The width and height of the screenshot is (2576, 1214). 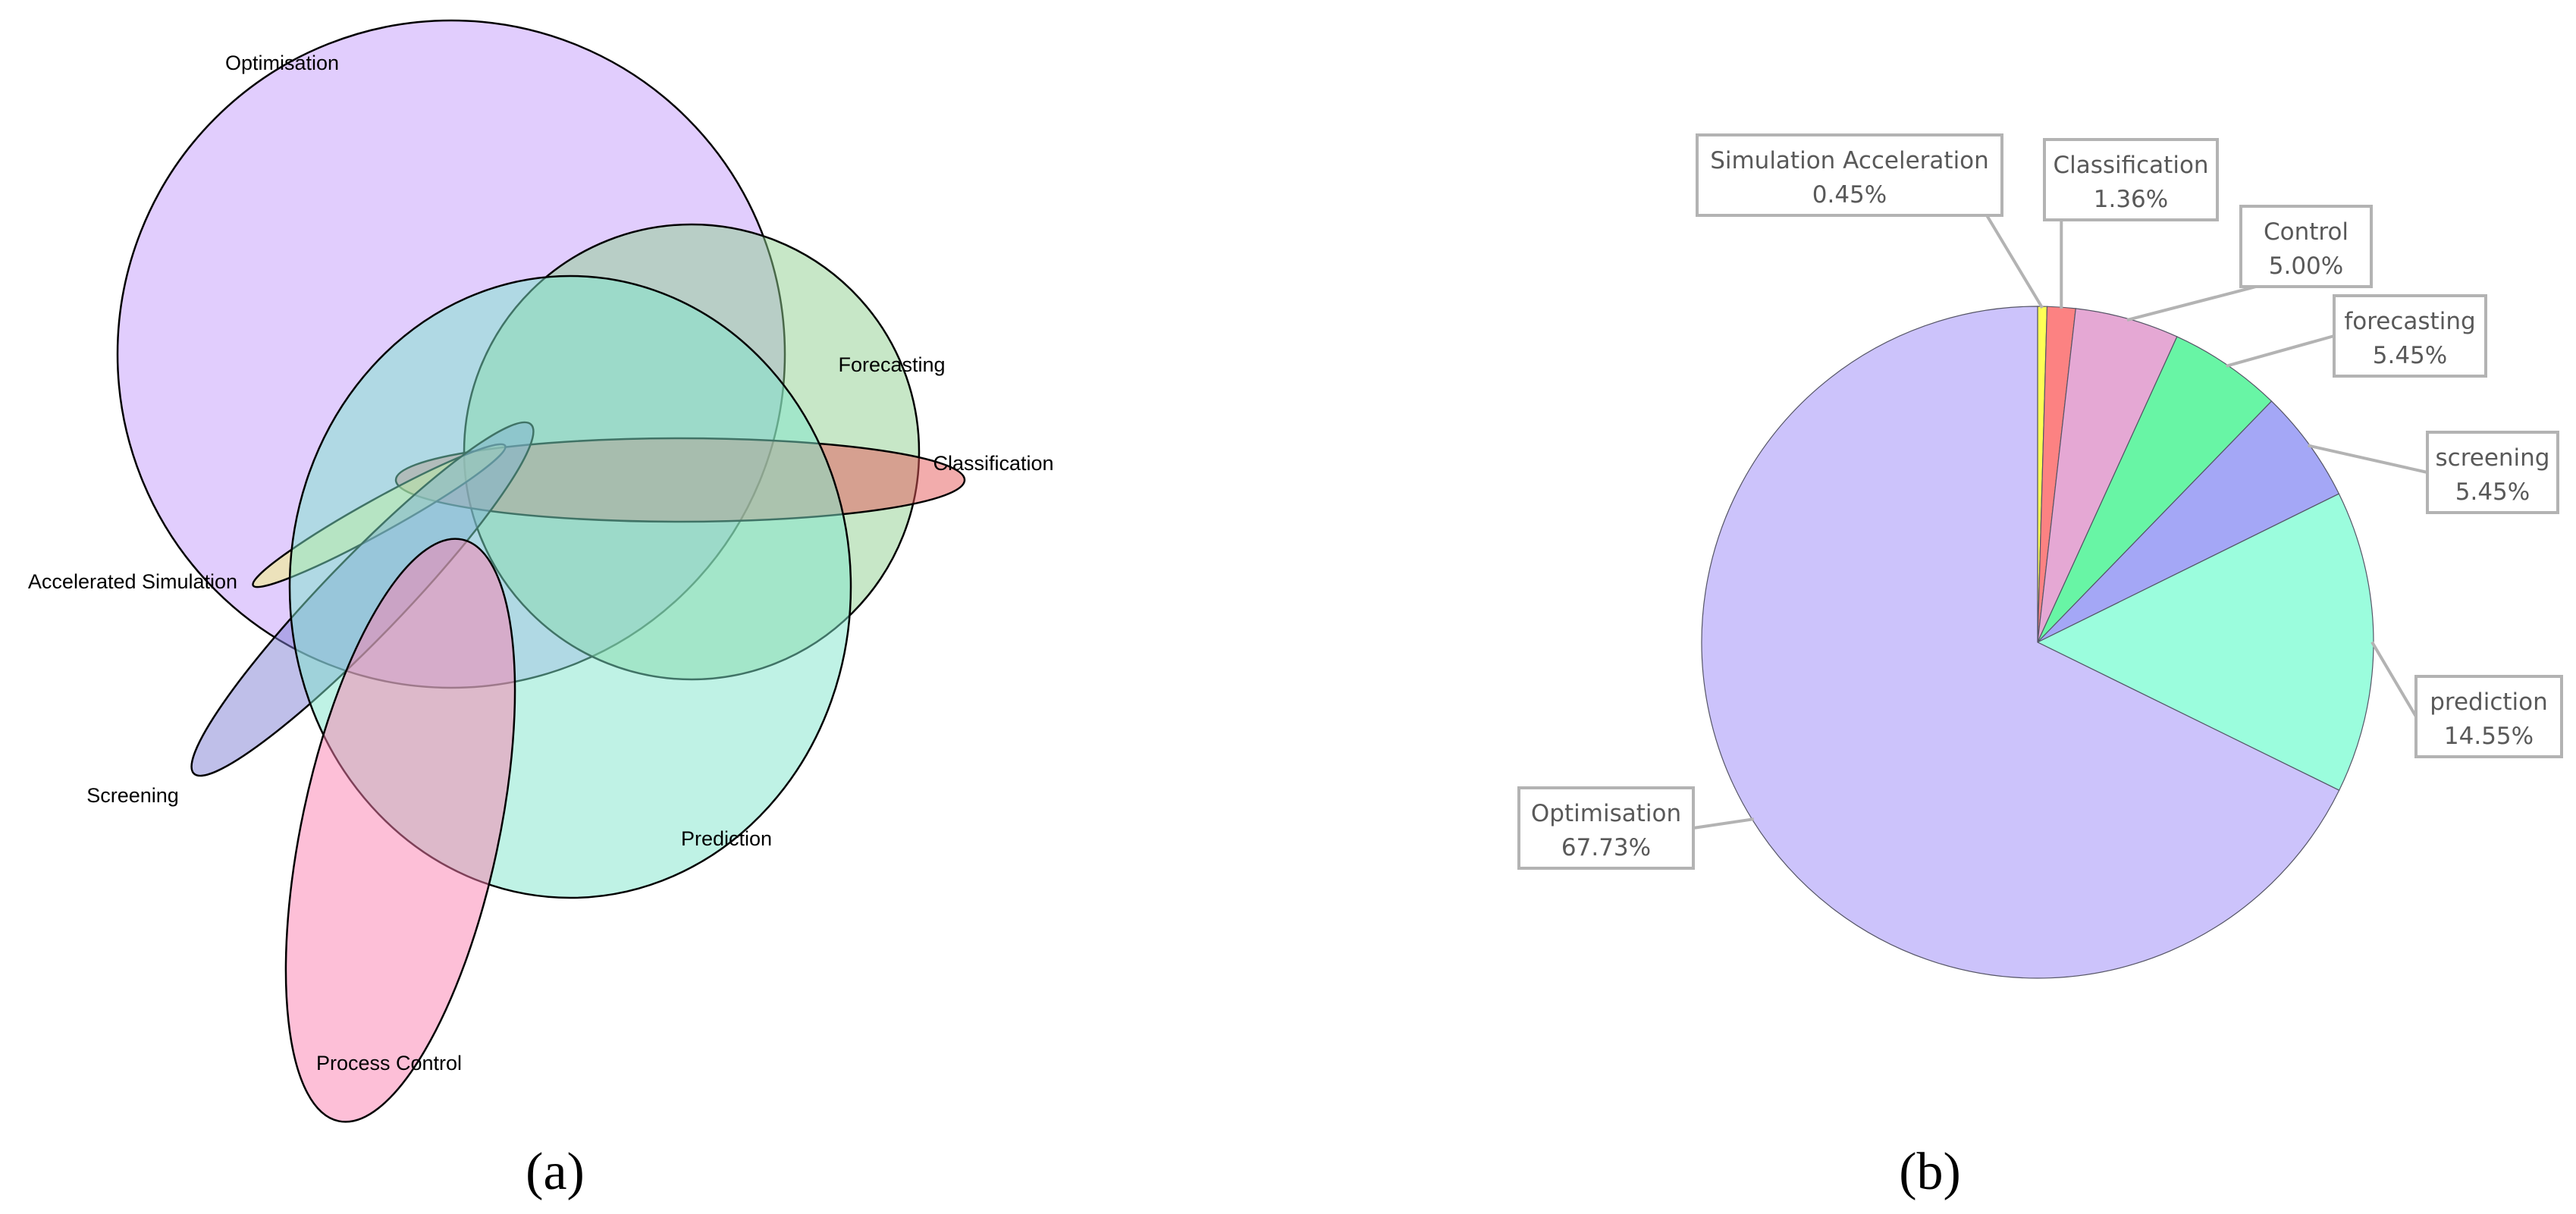 What do you see at coordinates (2489, 736) in the screenshot?
I see `pie-label-percent: 14.55%` at bounding box center [2489, 736].